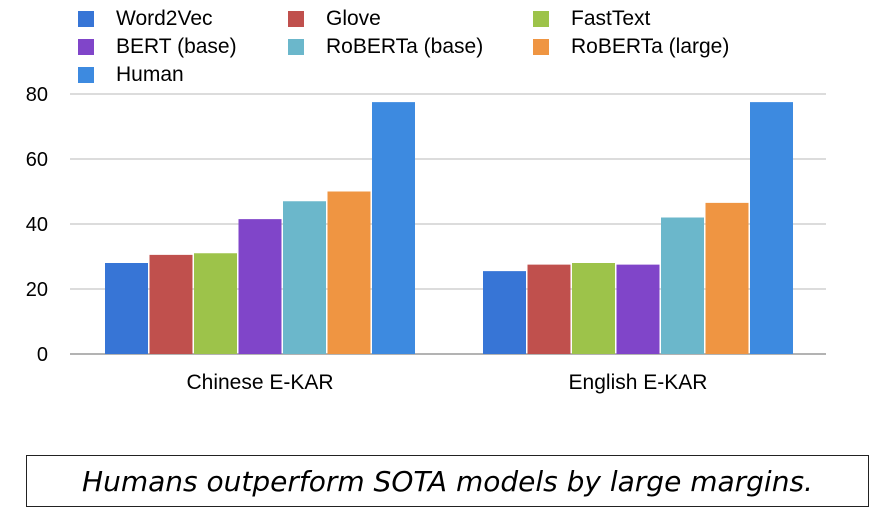  Describe the element at coordinates (37, 95) in the screenshot. I see `y-tick-label: 80` at that location.